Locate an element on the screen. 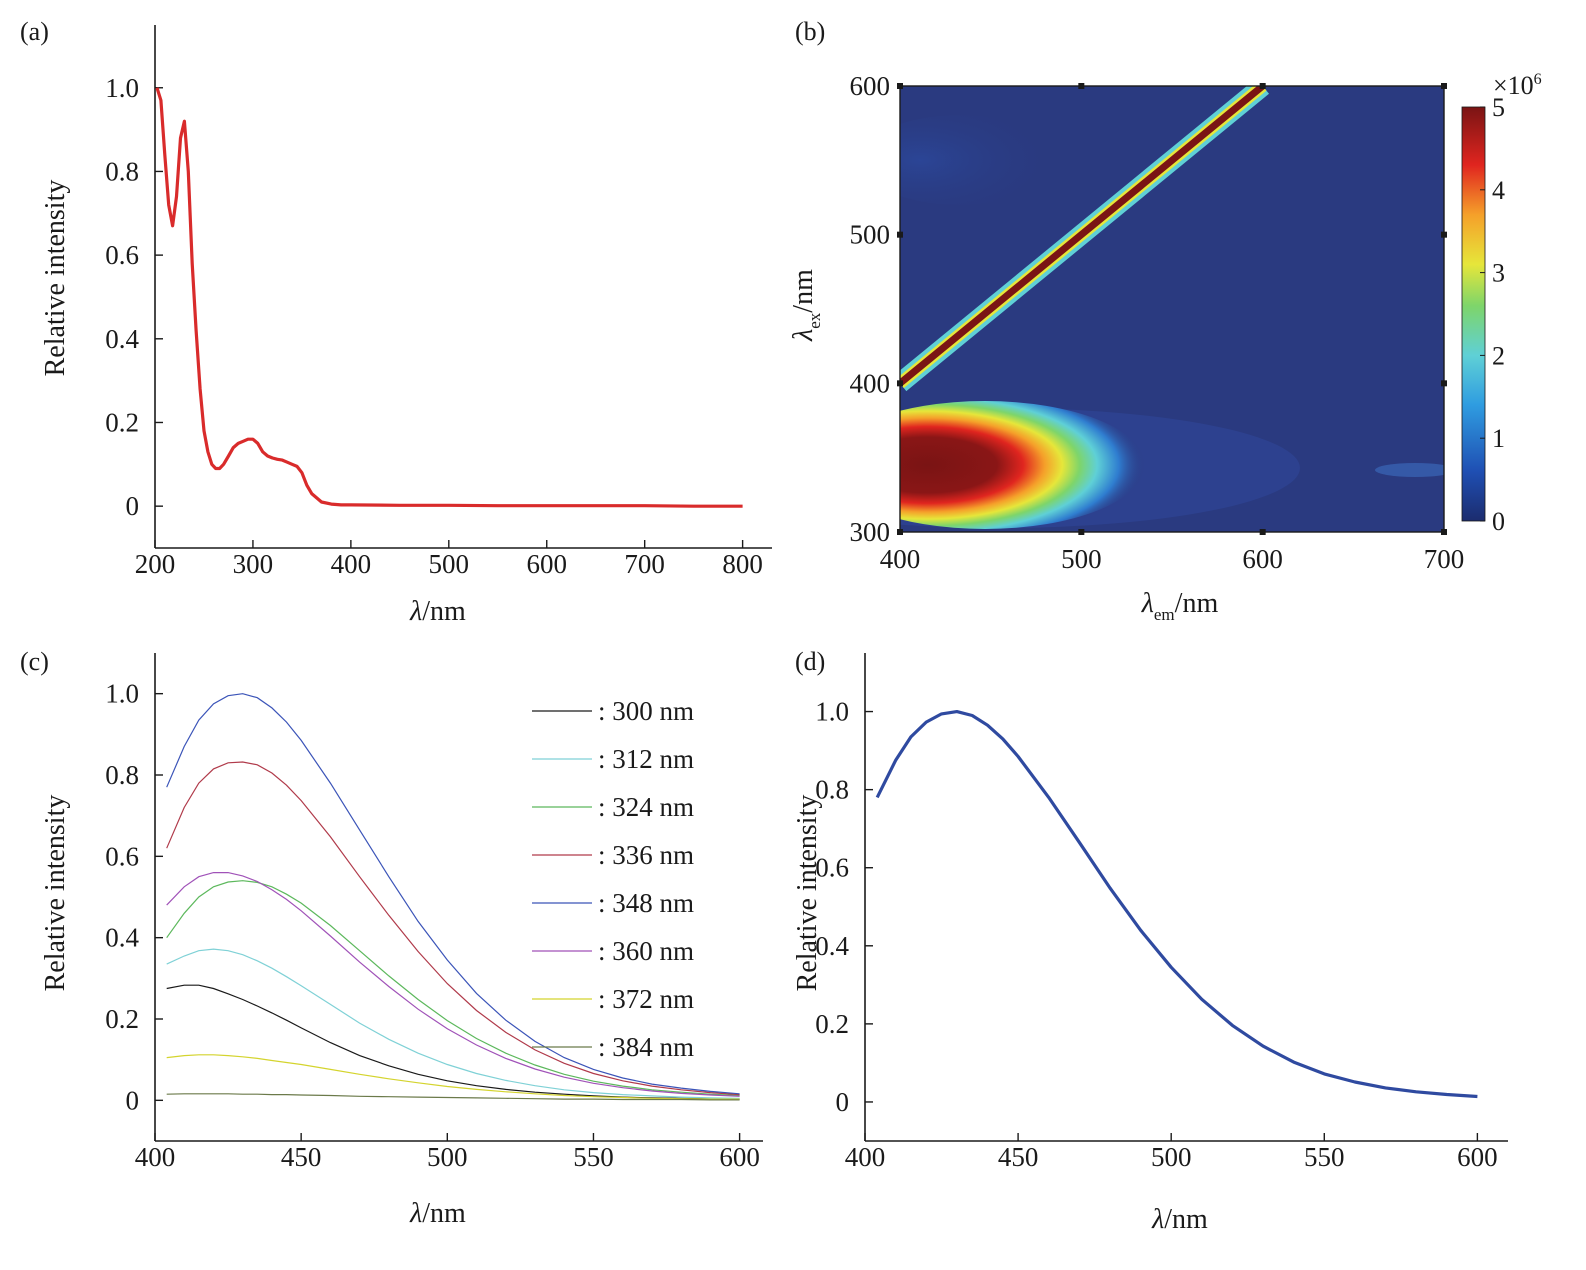 The height and width of the screenshot is (1270, 1586). colorbar-multiplier-base: ×10 is located at coordinates (1513, 85).